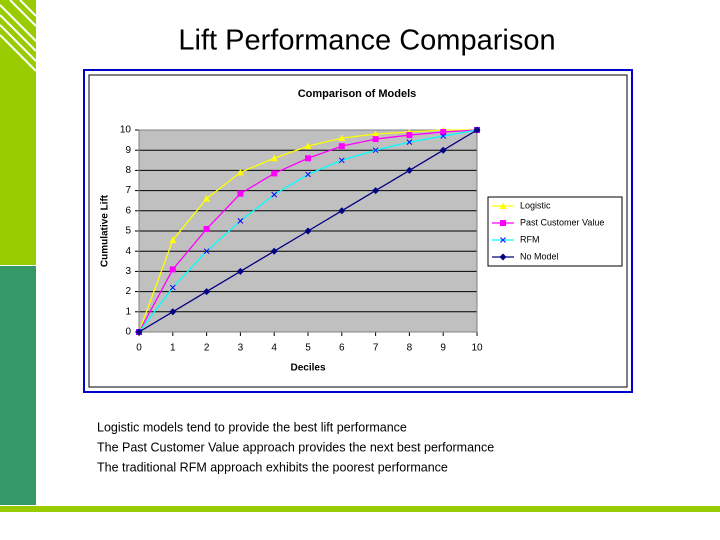  What do you see at coordinates (128, 170) in the screenshot?
I see `y-tick-label: 8` at bounding box center [128, 170].